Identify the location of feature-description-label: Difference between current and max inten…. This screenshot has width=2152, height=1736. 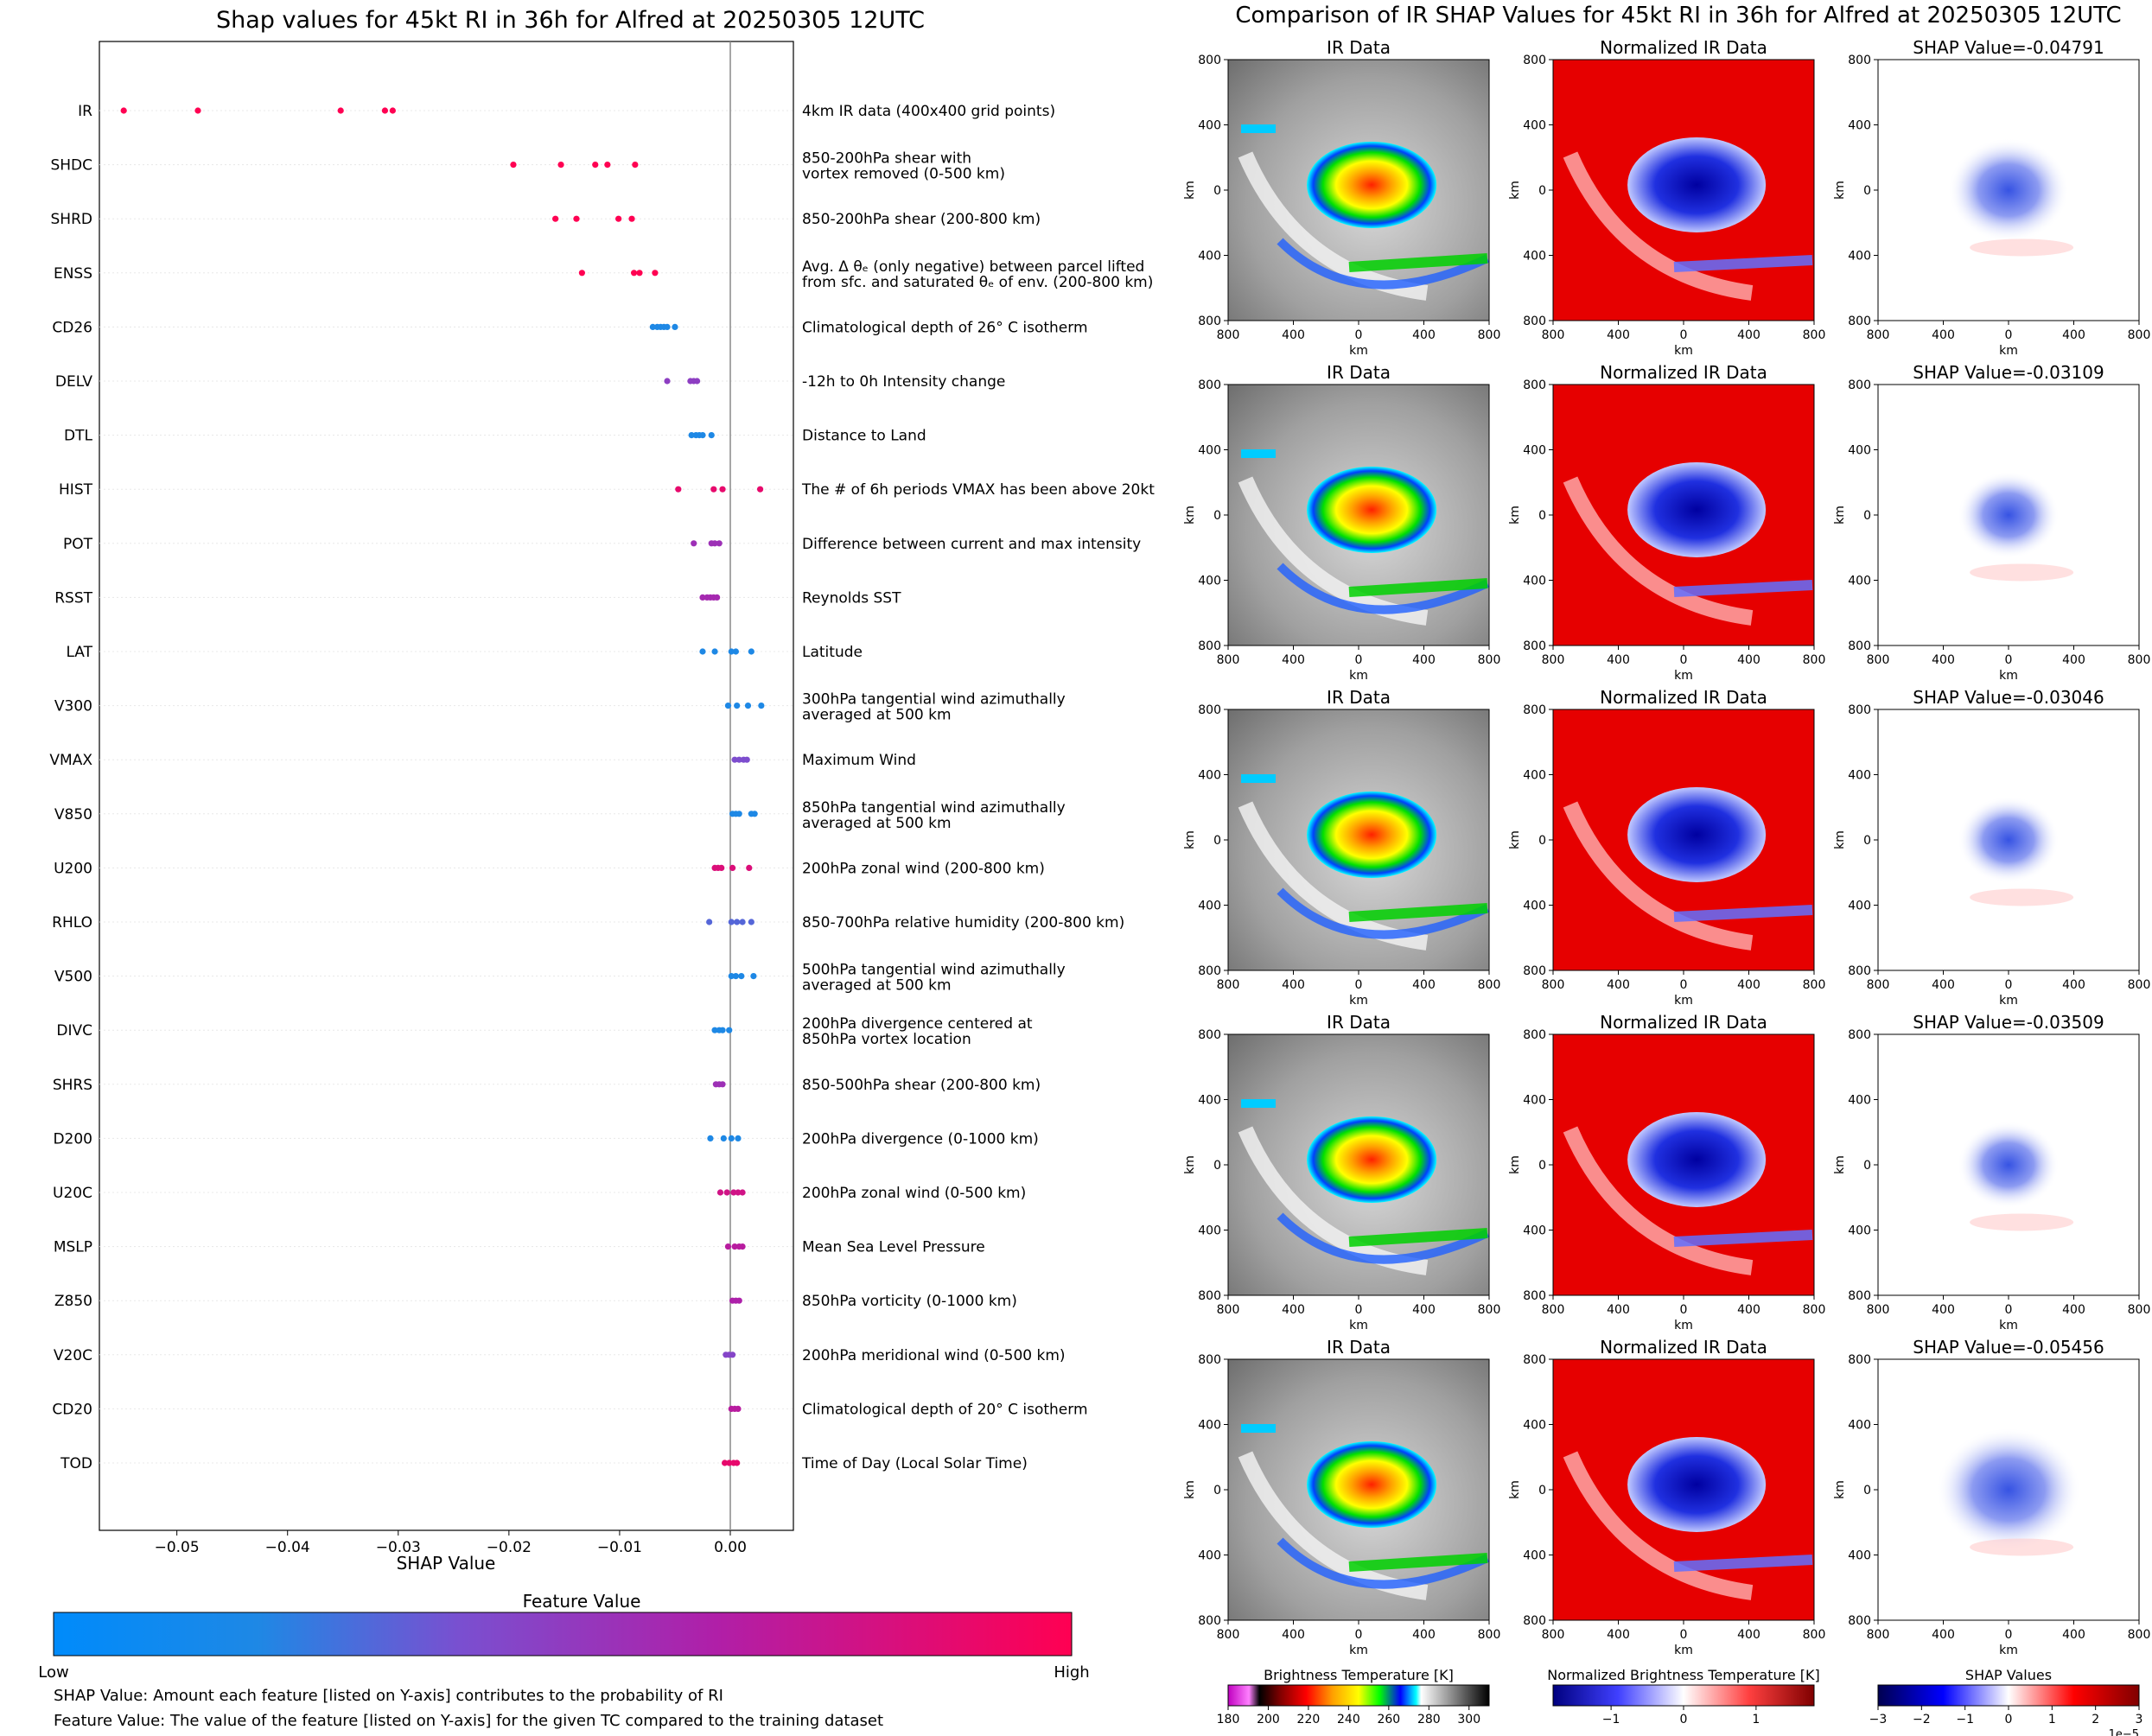
(971, 544).